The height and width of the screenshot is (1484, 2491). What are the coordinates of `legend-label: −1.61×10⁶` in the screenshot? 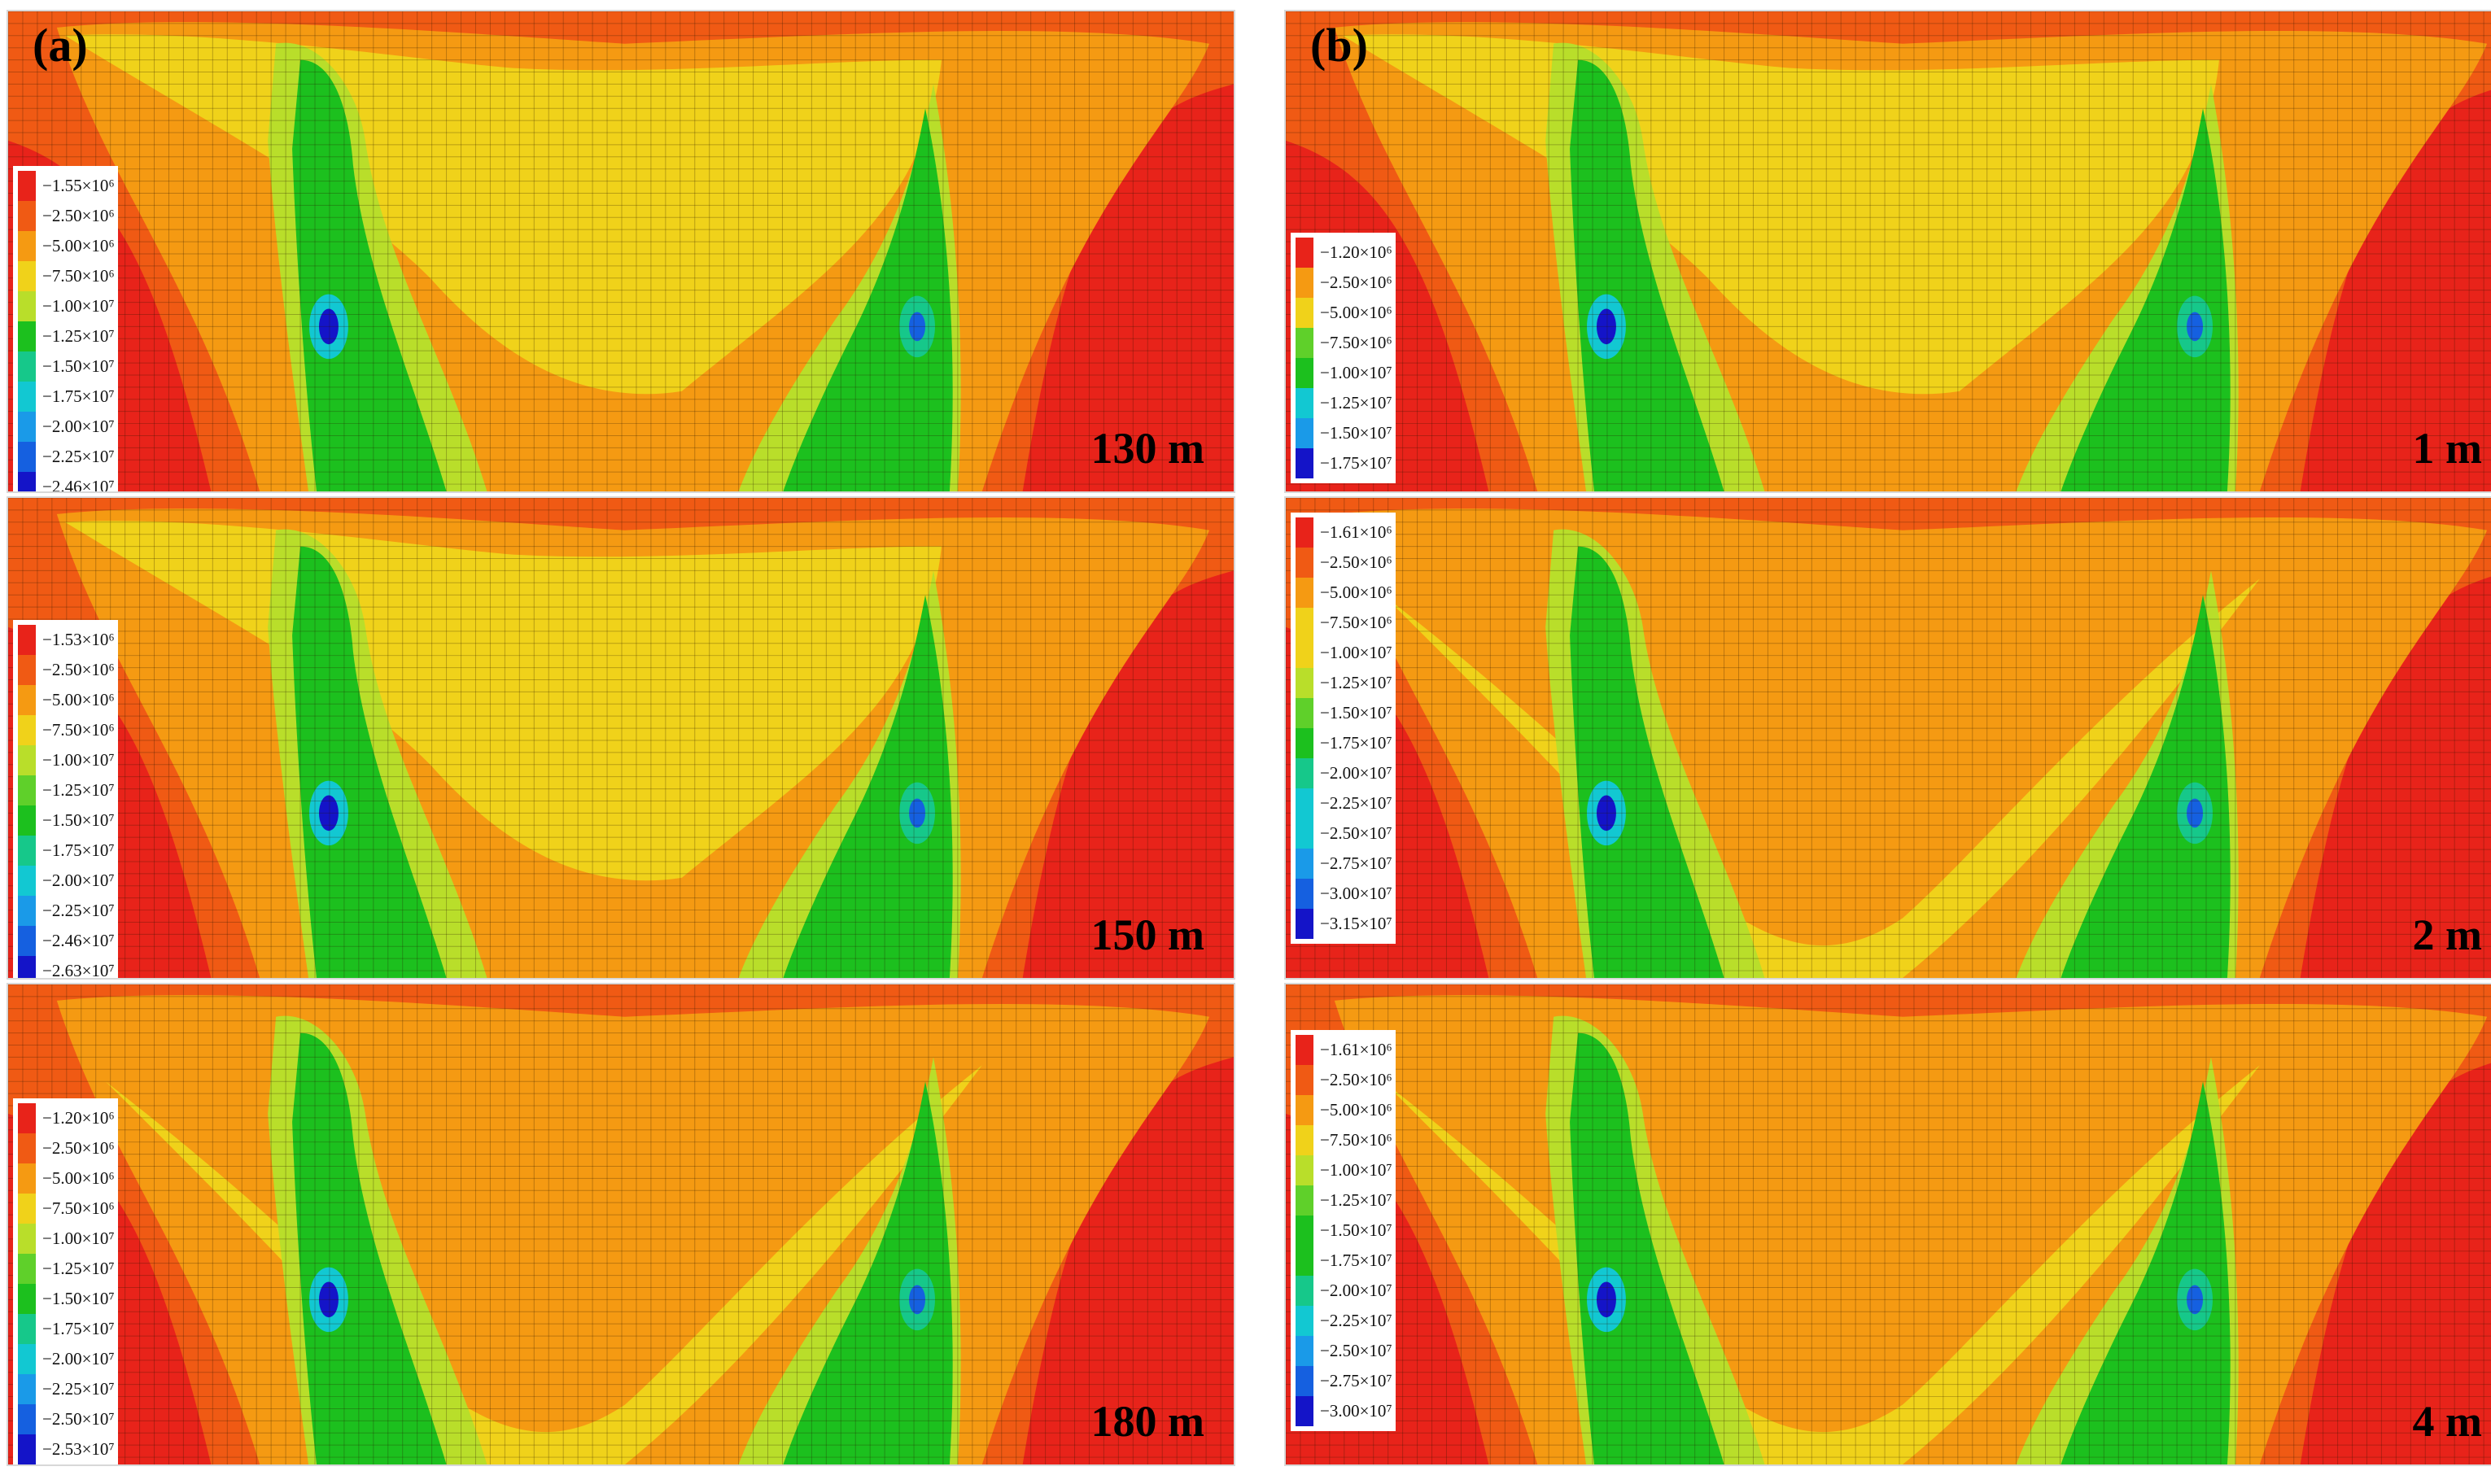 It's located at (1356, 1050).